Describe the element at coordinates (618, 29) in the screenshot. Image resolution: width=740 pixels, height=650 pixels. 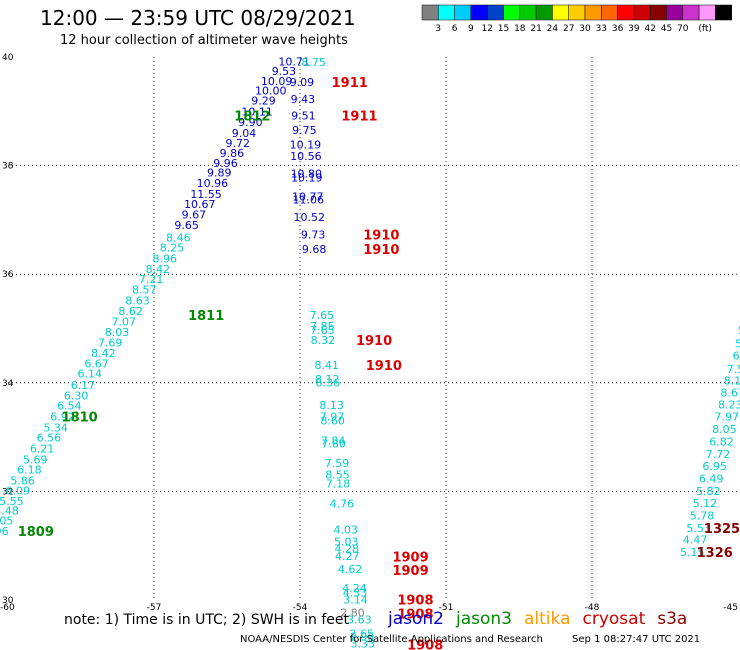
I see `color-scale-label: 36` at that location.